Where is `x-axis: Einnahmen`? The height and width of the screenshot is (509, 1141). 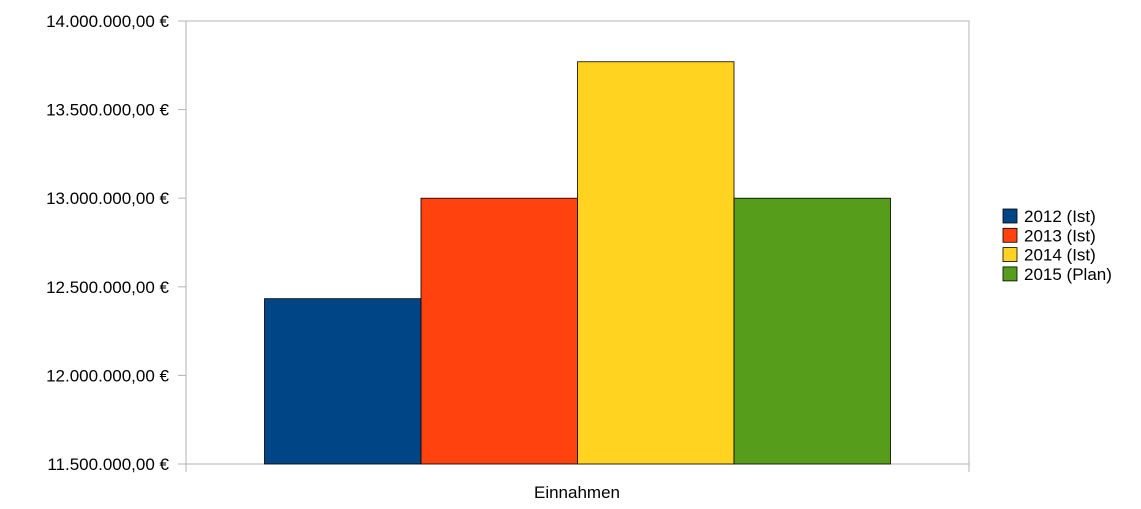
x-axis: Einnahmen is located at coordinates (577, 492).